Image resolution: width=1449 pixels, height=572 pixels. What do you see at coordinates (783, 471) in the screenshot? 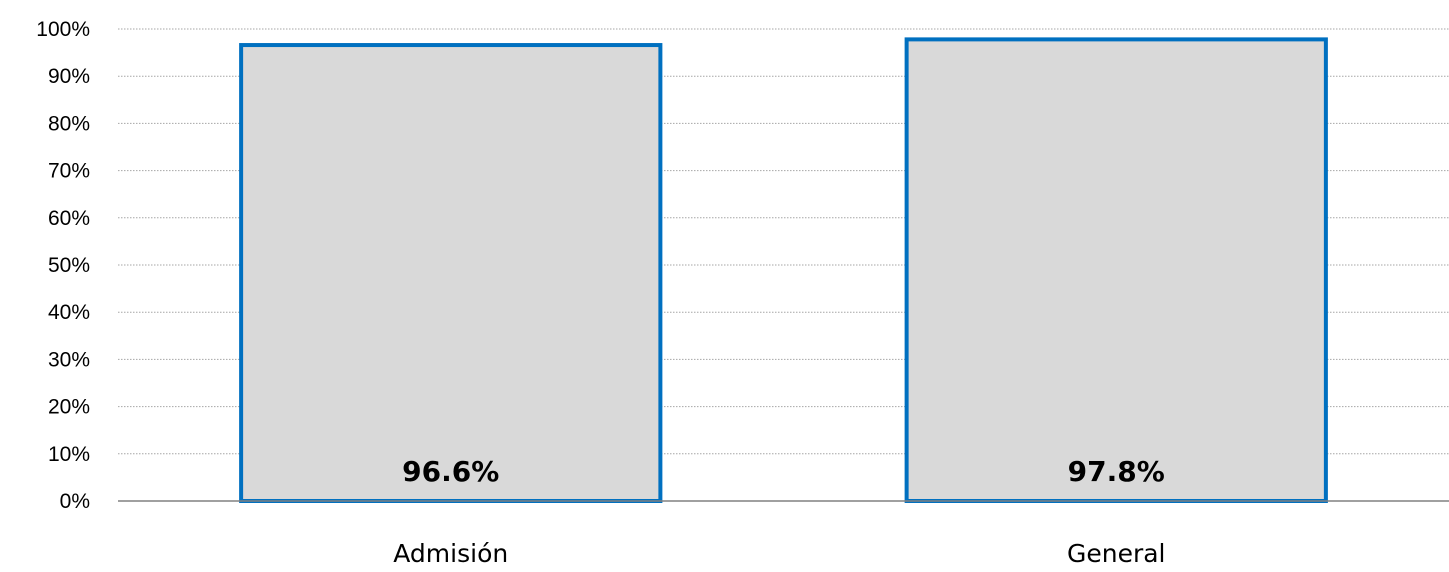
I see `data-labels: 96.6% 97.8%` at bounding box center [783, 471].